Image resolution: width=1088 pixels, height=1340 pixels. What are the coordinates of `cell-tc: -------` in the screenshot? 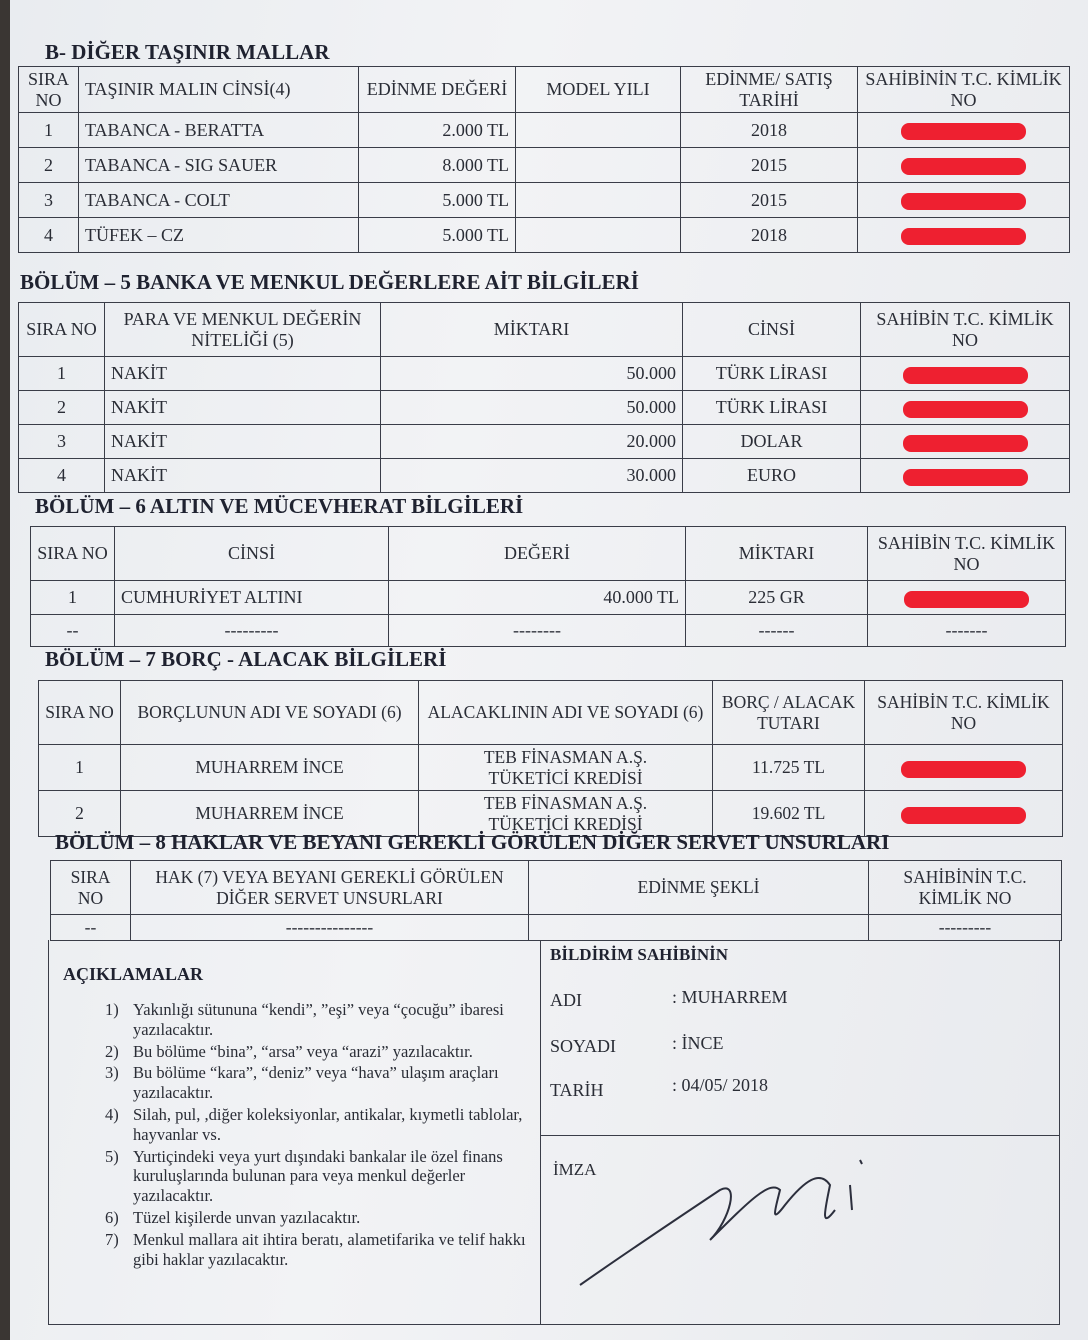 It's located at (966, 630).